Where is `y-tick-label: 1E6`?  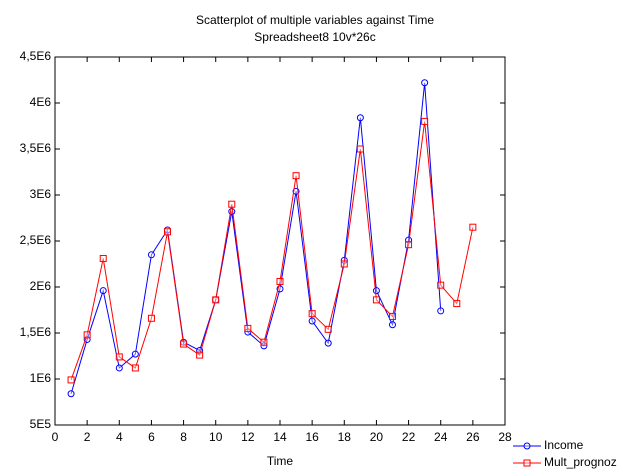
y-tick-label: 1E6 is located at coordinates (41, 378).